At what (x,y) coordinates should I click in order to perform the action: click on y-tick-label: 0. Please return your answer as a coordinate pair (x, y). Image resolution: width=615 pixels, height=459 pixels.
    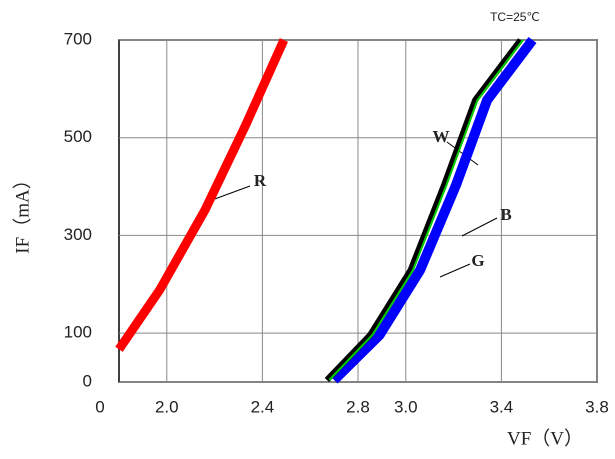
    Looking at the image, I should click on (87, 380).